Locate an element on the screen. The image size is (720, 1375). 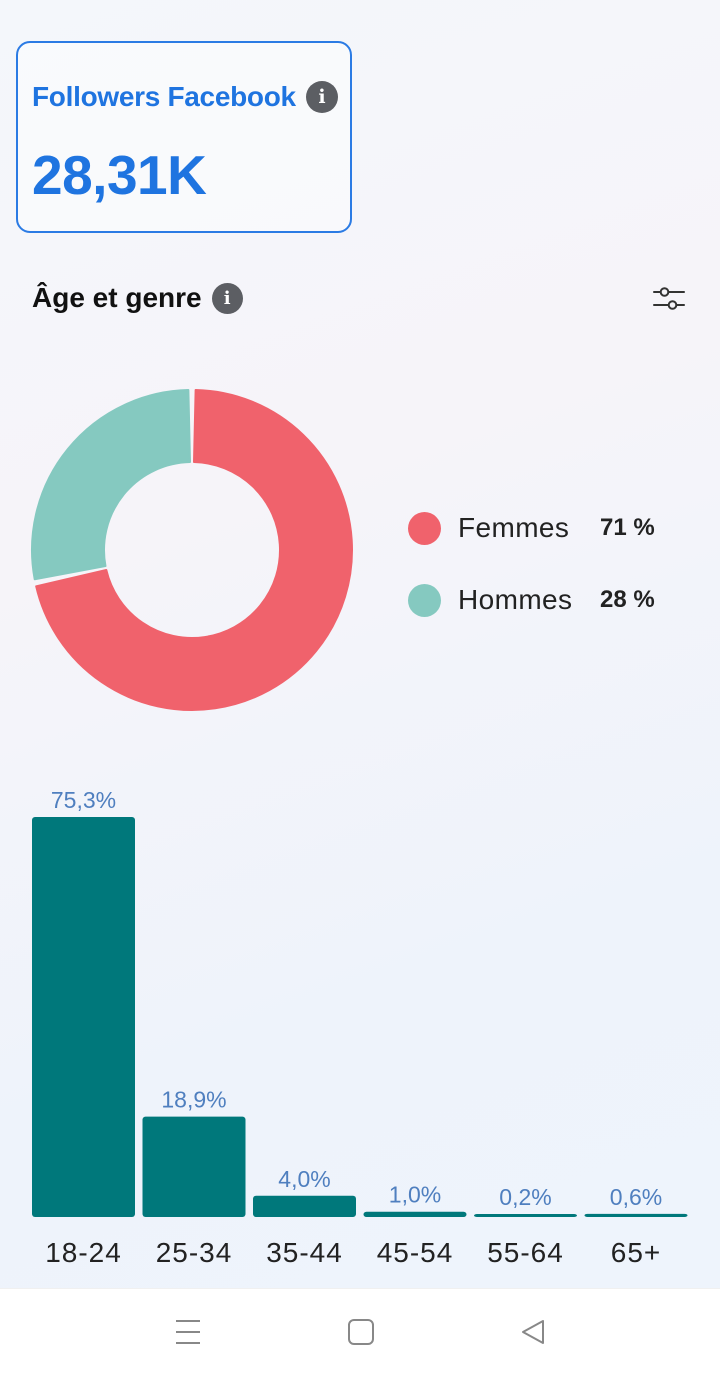
followers-value: 28,31K is located at coordinates (119, 175).